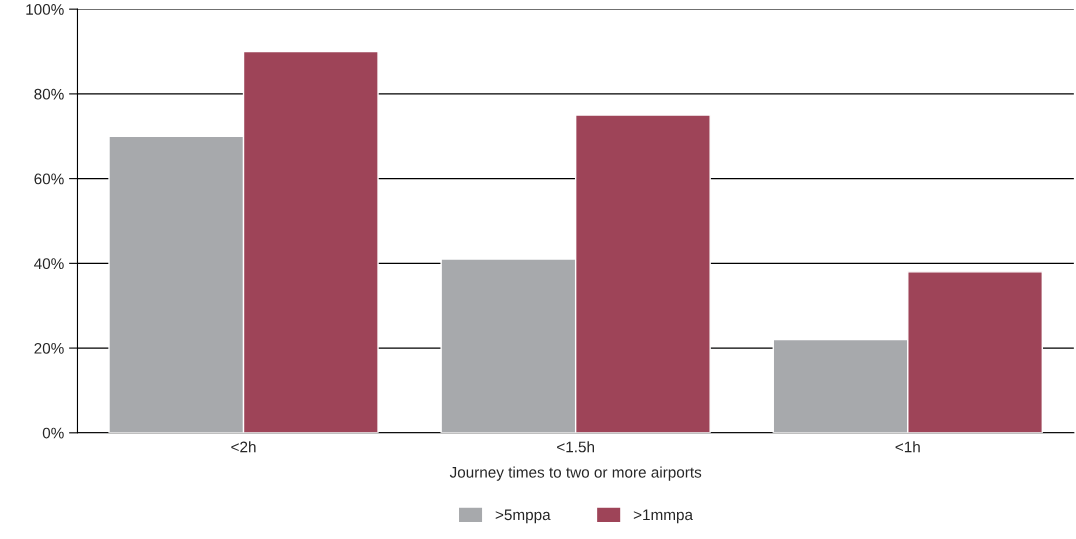  I want to click on legend-label: >5mppa, so click(523, 516).